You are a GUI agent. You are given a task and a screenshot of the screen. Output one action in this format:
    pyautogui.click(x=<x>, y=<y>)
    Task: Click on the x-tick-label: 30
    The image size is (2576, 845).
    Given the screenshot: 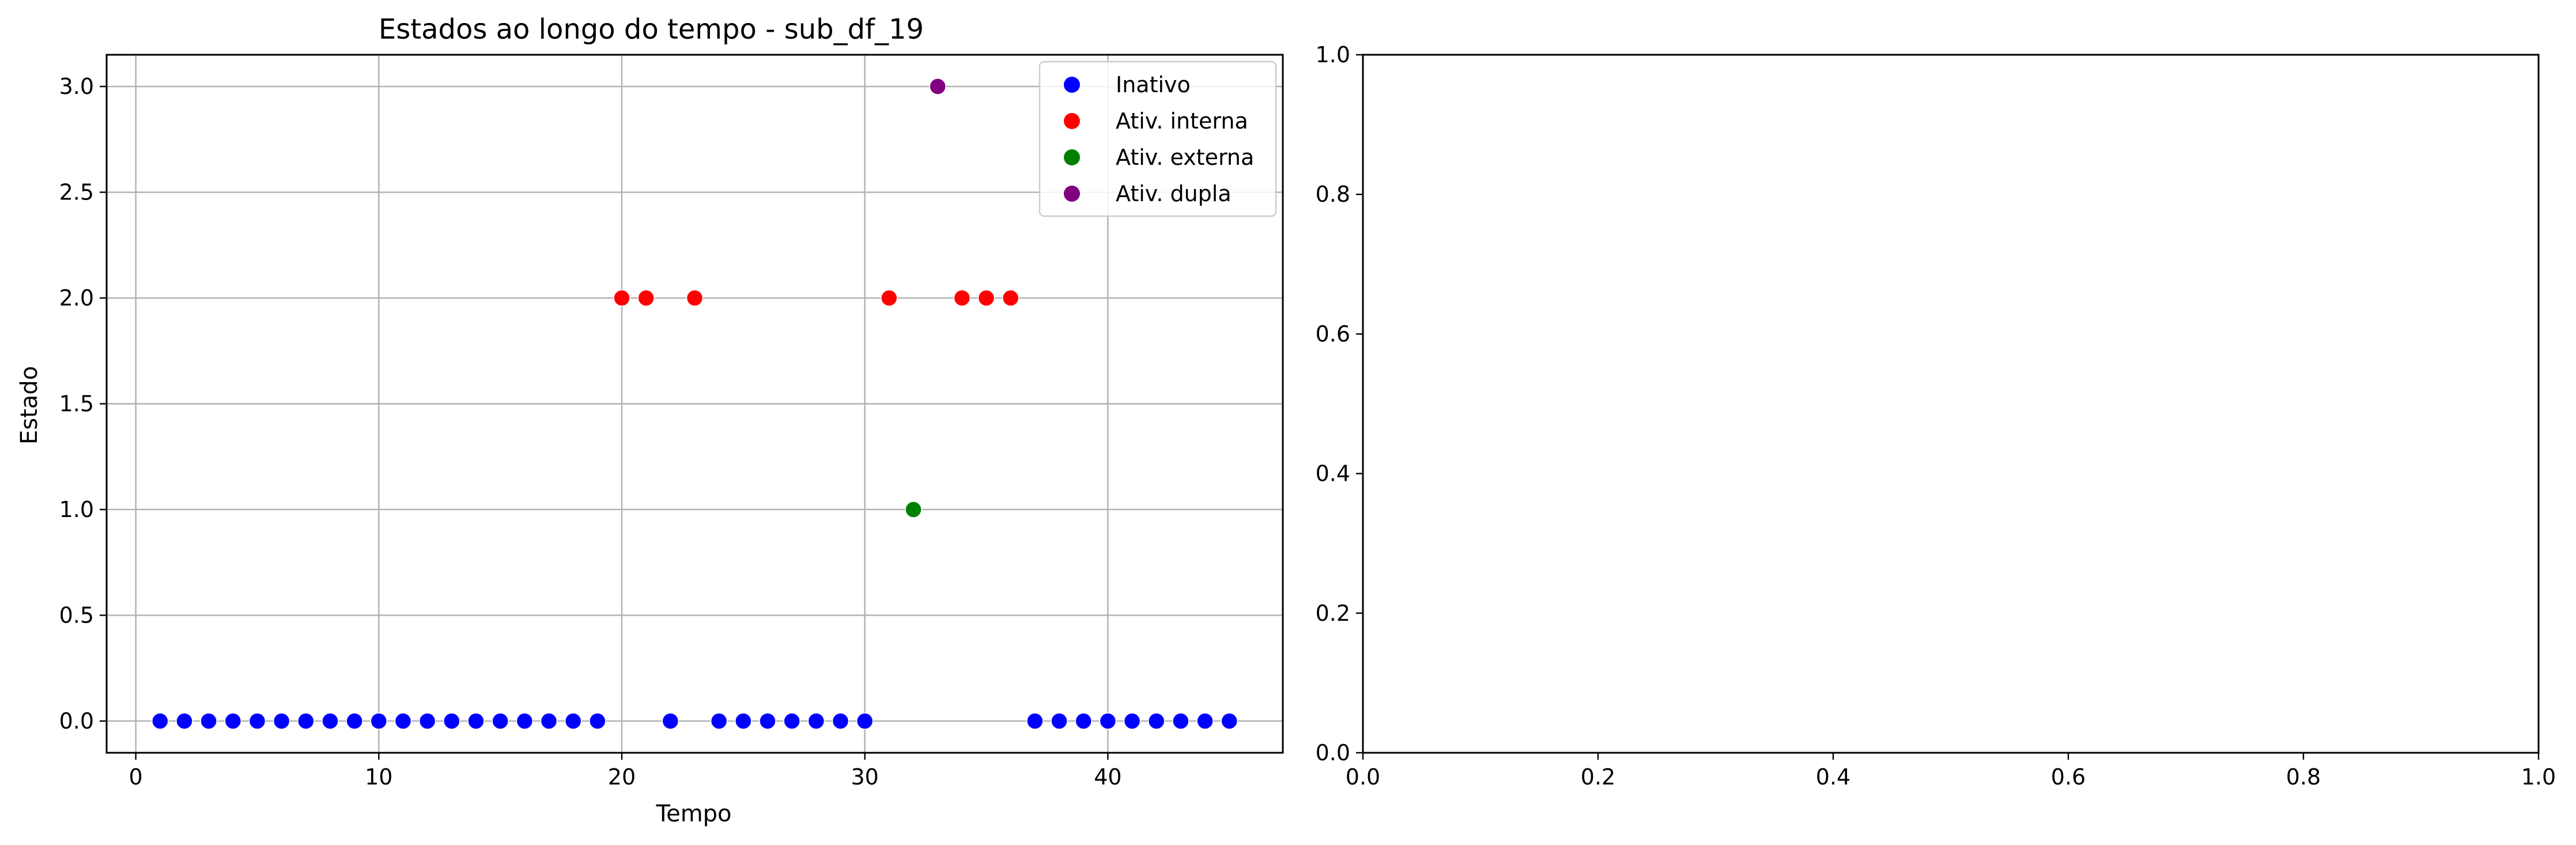 What is the action you would take?
    pyautogui.click(x=865, y=777)
    